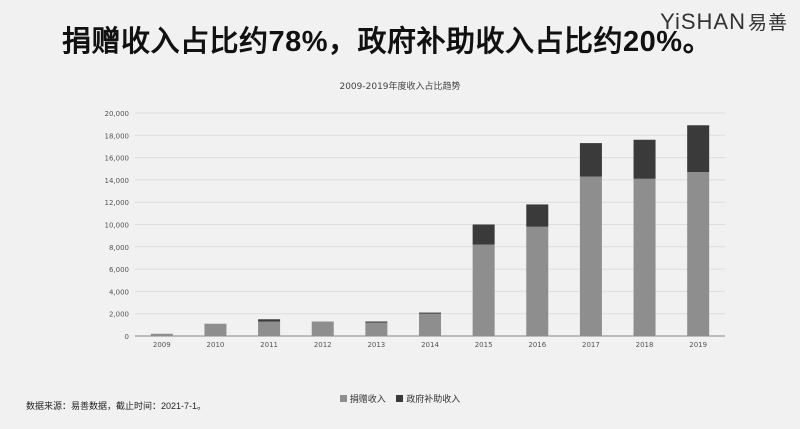 This screenshot has height=429, width=800. Describe the element at coordinates (537, 215) in the screenshot. I see `bar-government-2016` at that location.